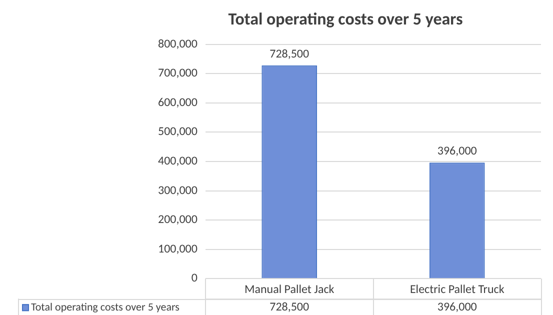 The width and height of the screenshot is (553, 315). I want to click on y-tick-label: 800,000, so click(178, 44).